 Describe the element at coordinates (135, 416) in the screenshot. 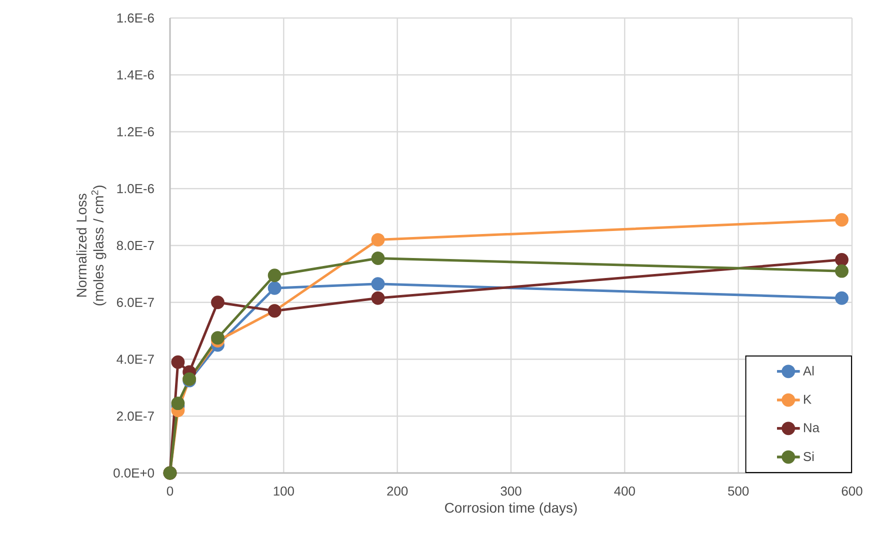

I see `y-tick-label: 2.0E-7` at that location.